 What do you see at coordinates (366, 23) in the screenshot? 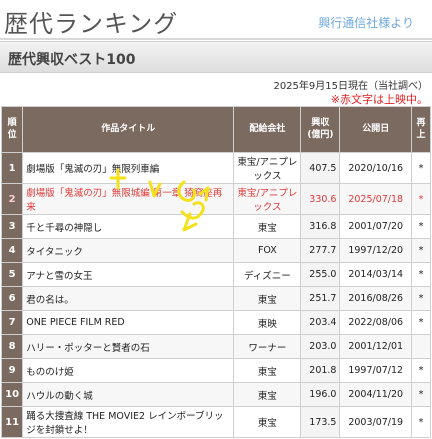
I see `source-credit: 興行通信社様より` at bounding box center [366, 23].